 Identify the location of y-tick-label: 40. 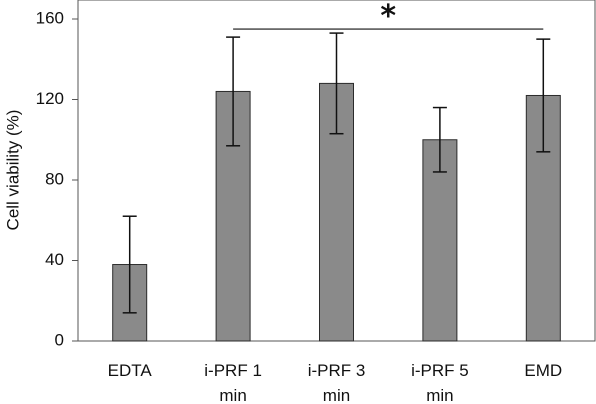
(54, 259).